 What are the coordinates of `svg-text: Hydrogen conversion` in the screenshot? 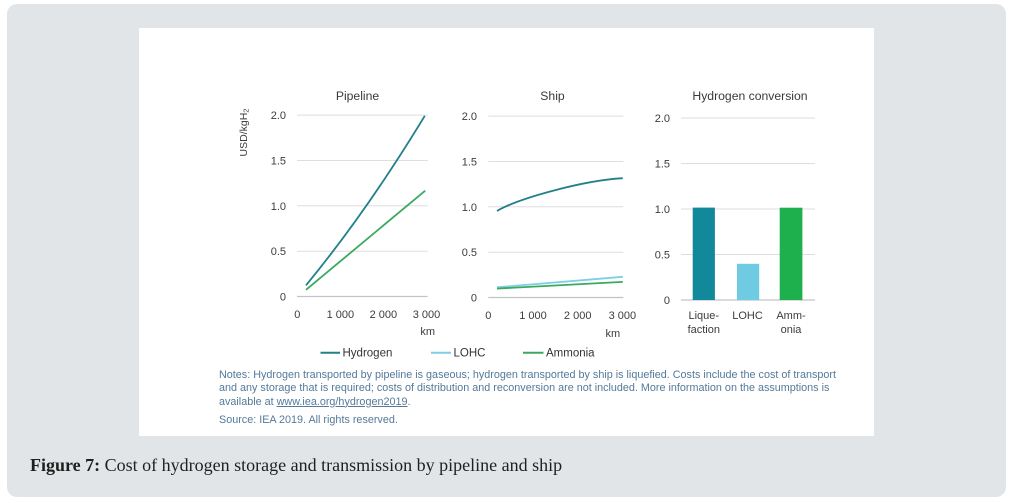 It's located at (749, 96).